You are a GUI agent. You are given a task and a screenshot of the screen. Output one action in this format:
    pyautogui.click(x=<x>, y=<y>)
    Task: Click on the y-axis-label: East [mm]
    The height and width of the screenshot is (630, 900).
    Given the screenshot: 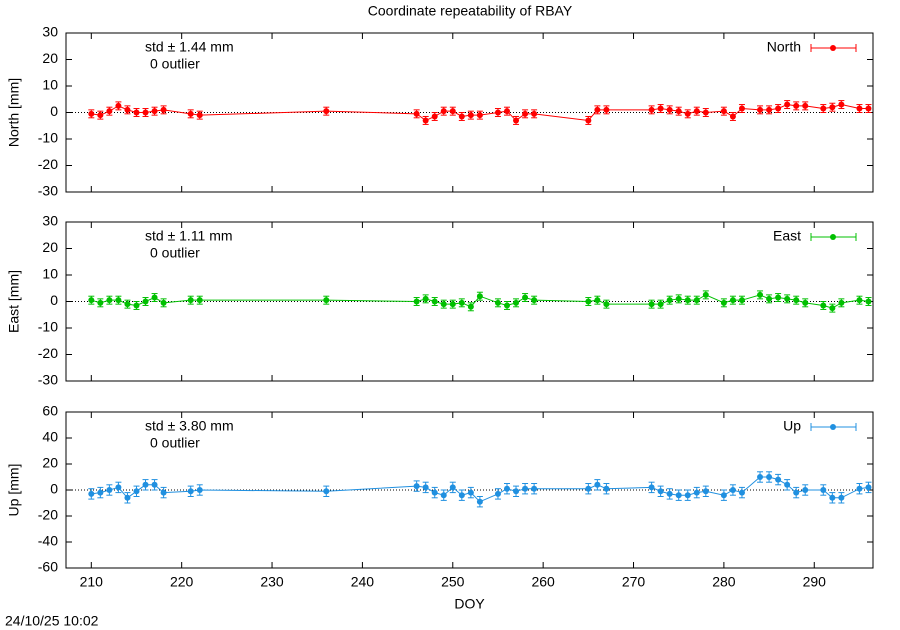 What is the action you would take?
    pyautogui.click(x=14, y=301)
    